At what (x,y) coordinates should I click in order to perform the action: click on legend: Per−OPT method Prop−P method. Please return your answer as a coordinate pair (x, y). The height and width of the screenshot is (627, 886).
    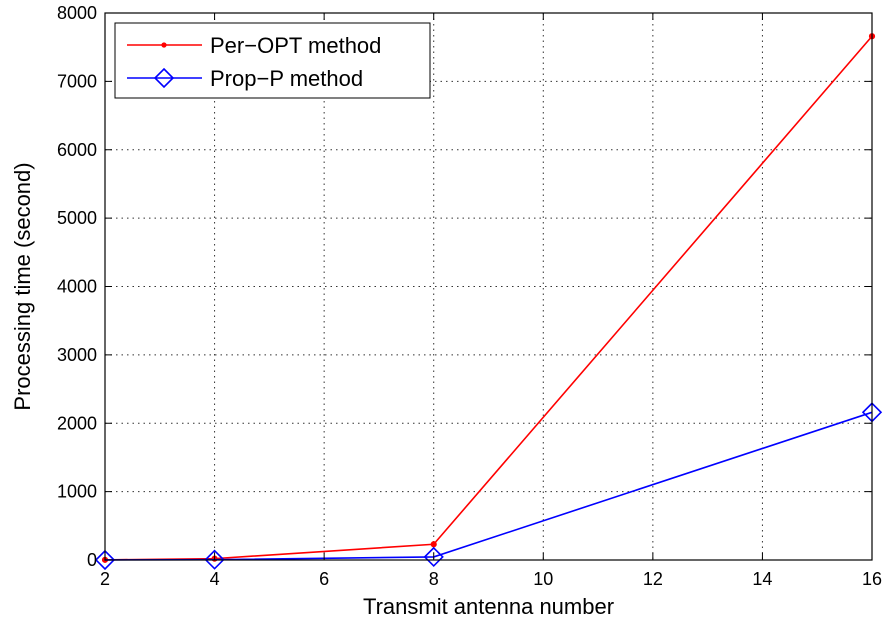
    Looking at the image, I should click on (272, 60).